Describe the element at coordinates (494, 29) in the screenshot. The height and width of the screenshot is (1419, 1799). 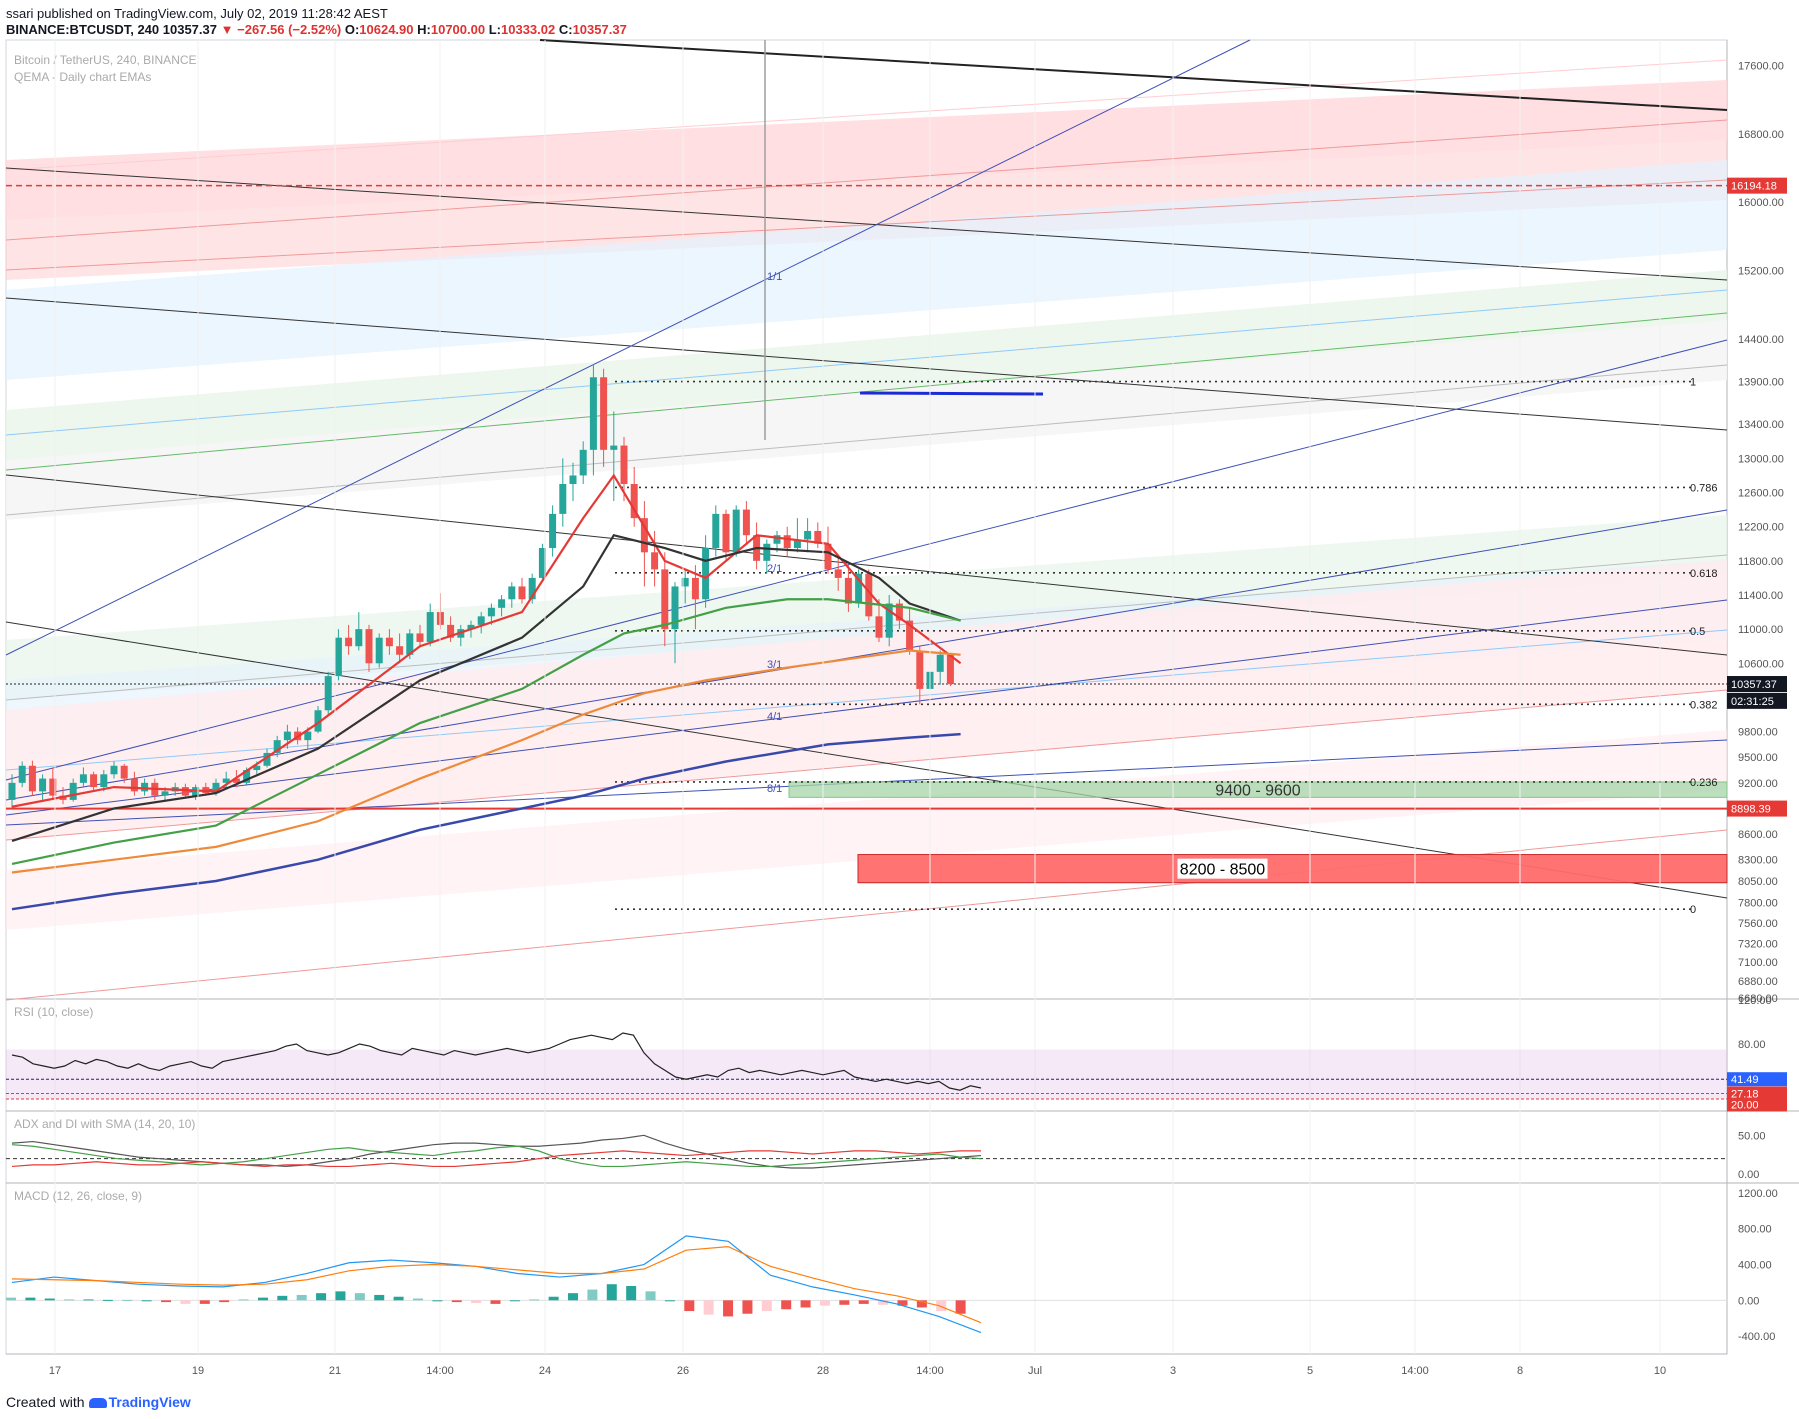
I see `low-label: L:` at that location.